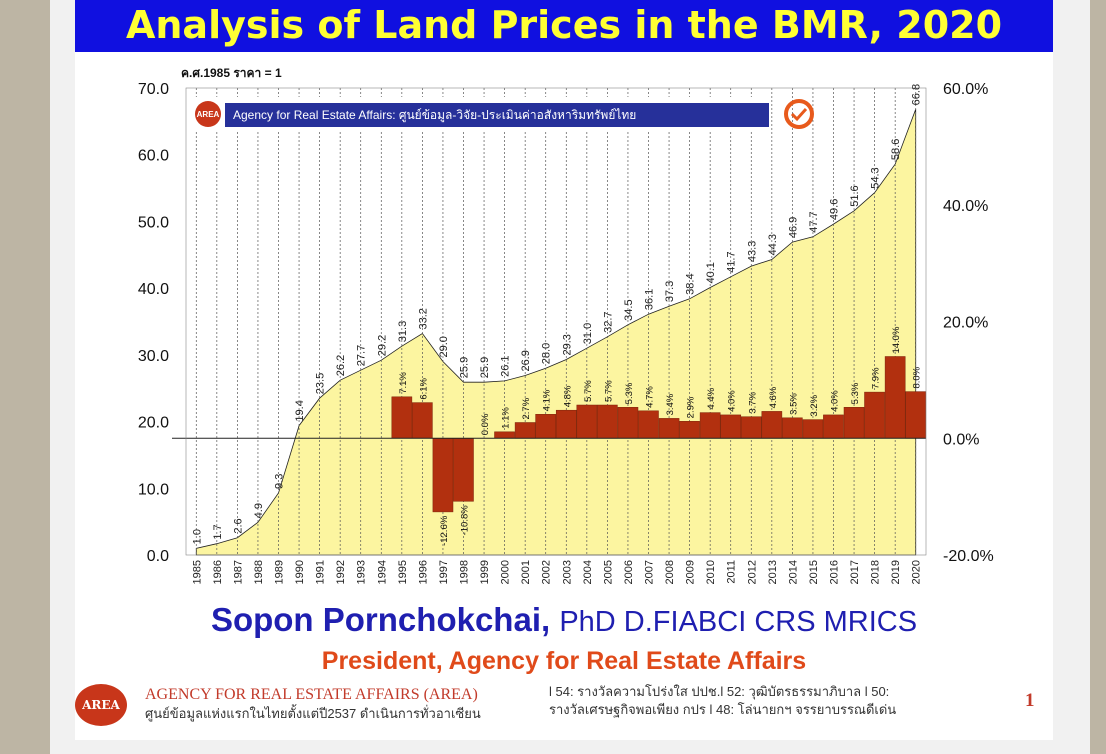 Image resolution: width=1106 pixels, height=754 pixels. What do you see at coordinates (526, 572) in the screenshot?
I see `x-tick-label: 2001` at bounding box center [526, 572].